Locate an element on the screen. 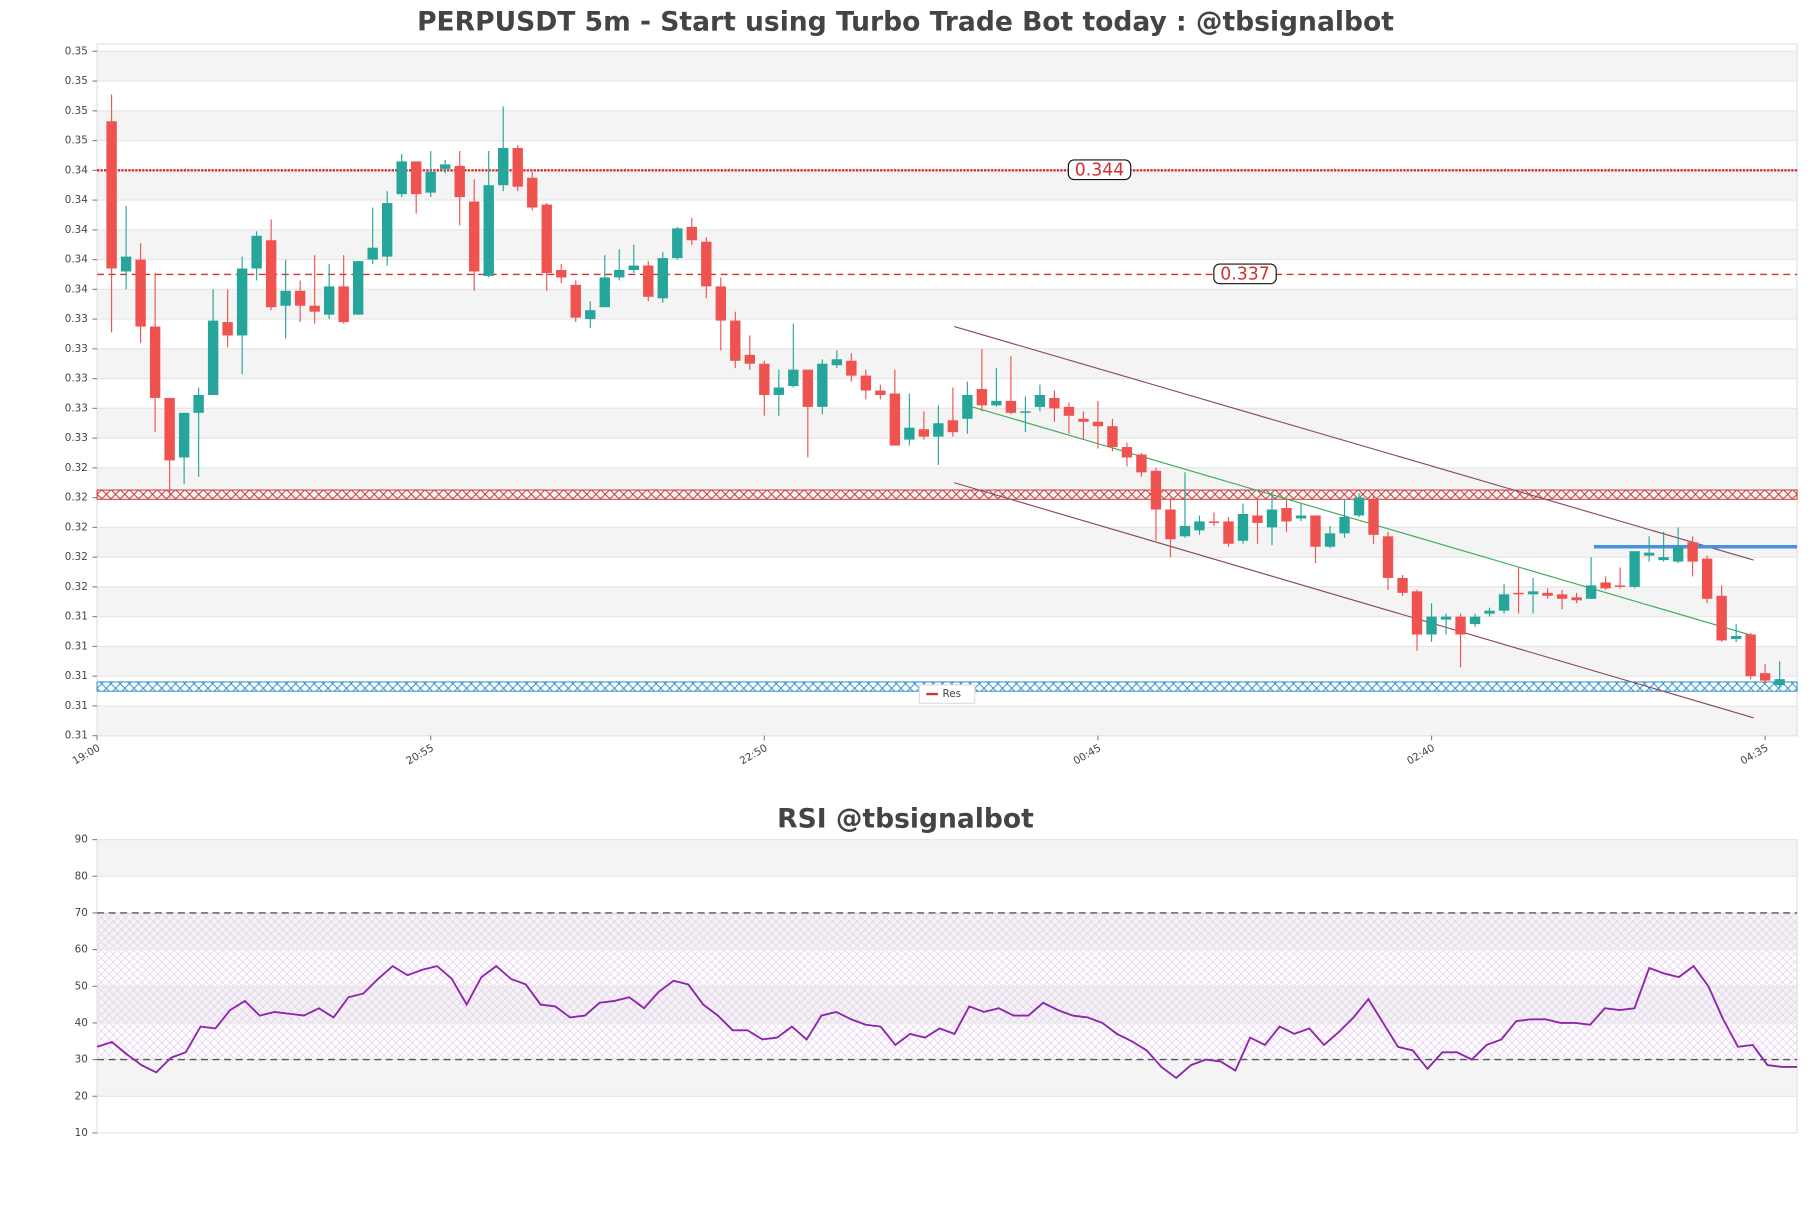 This screenshot has height=1208, width=1811. legend-label: Res is located at coordinates (951, 694).